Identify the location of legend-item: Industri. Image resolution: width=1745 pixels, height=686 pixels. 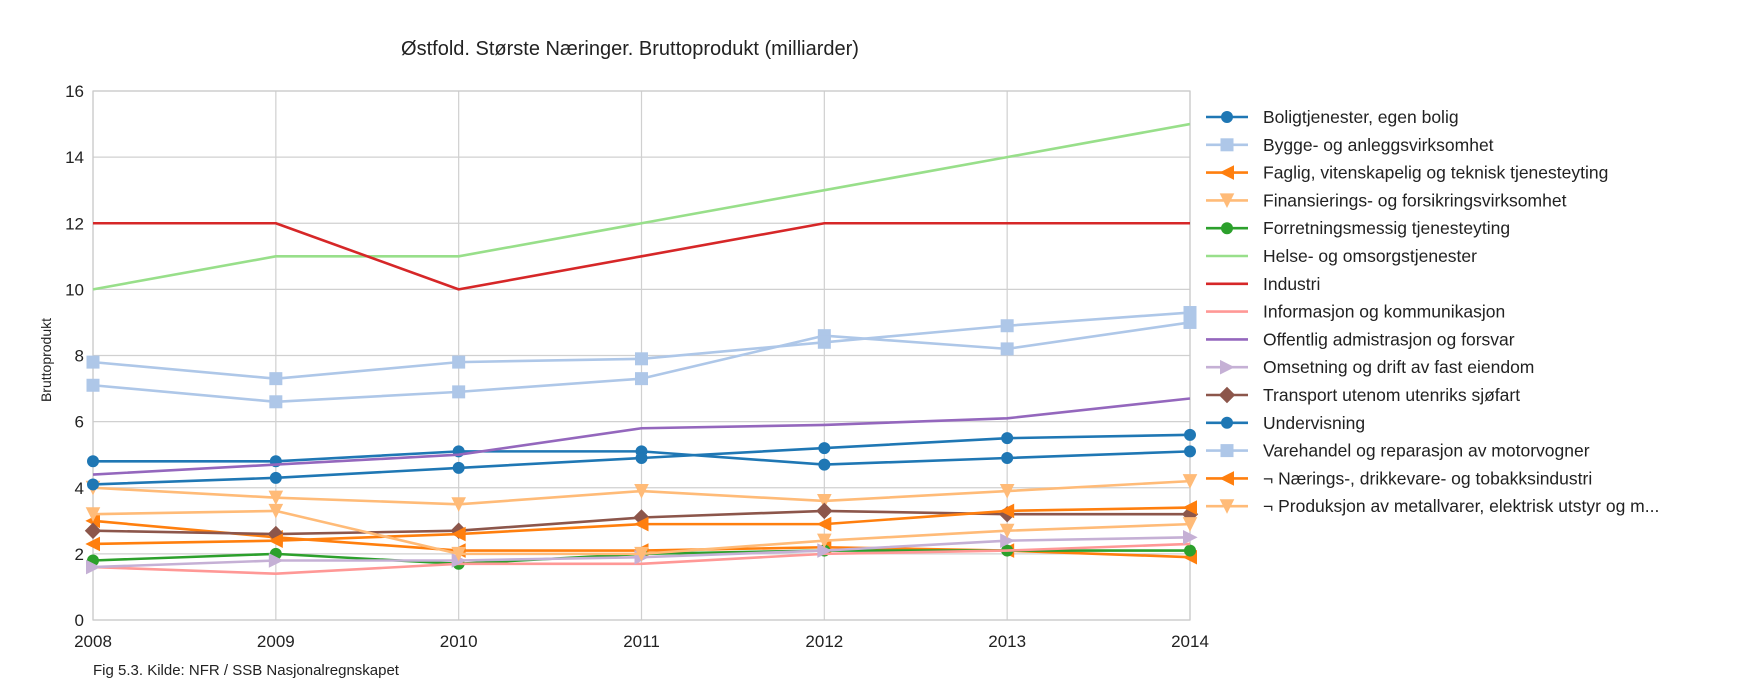
(1263, 284).